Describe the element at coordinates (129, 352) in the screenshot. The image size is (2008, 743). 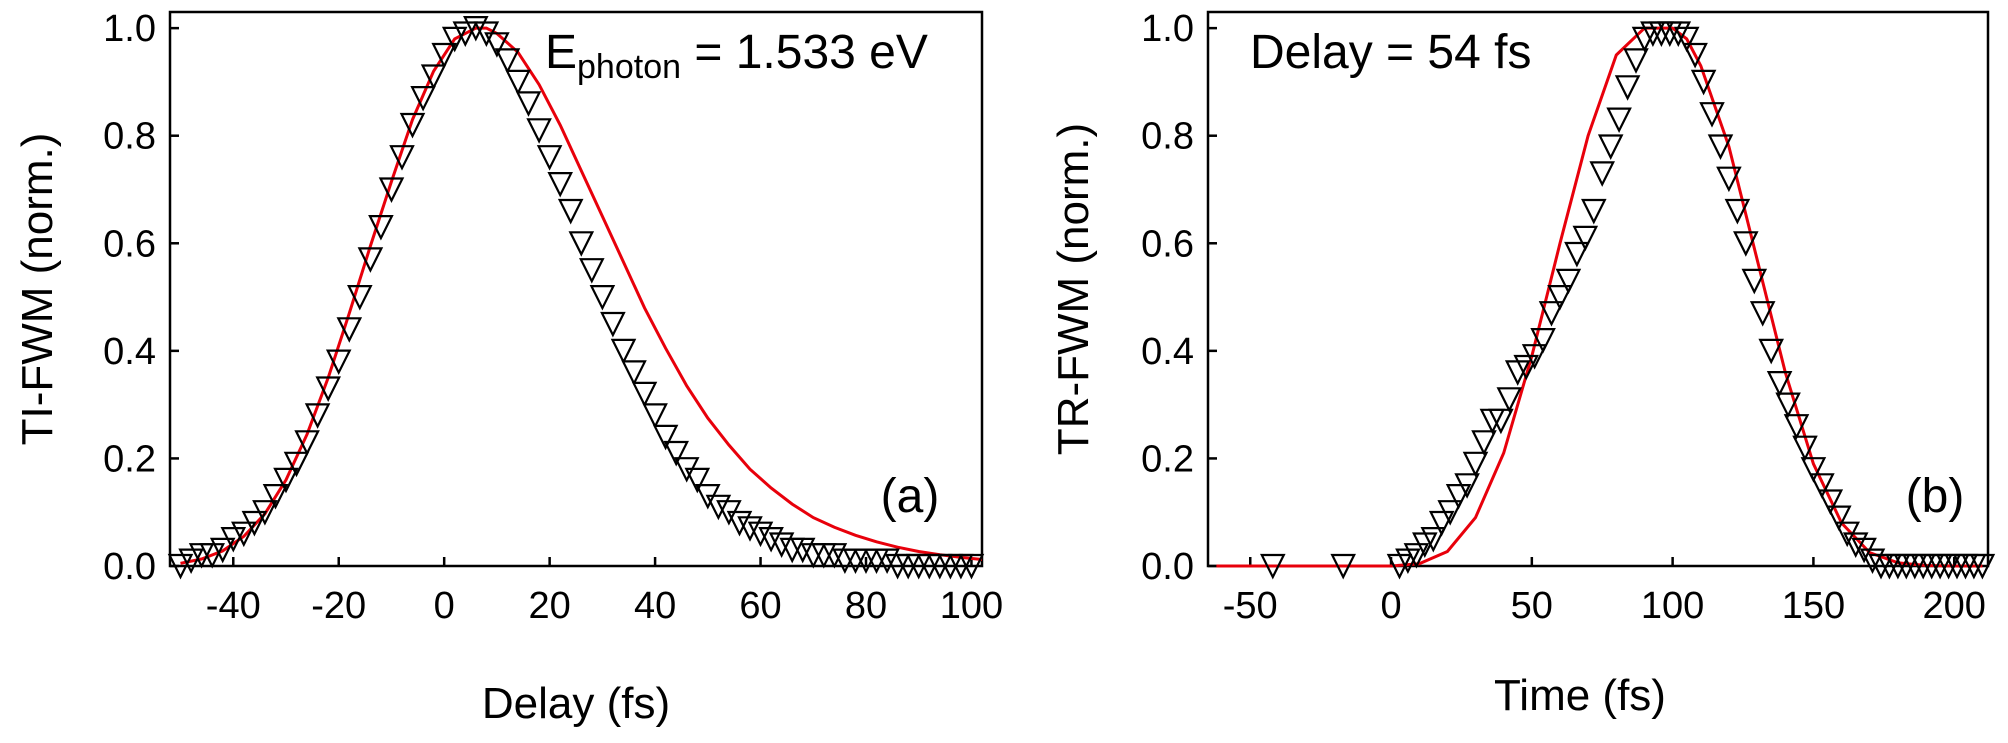
I see `ytick-label-a: 0.4` at that location.